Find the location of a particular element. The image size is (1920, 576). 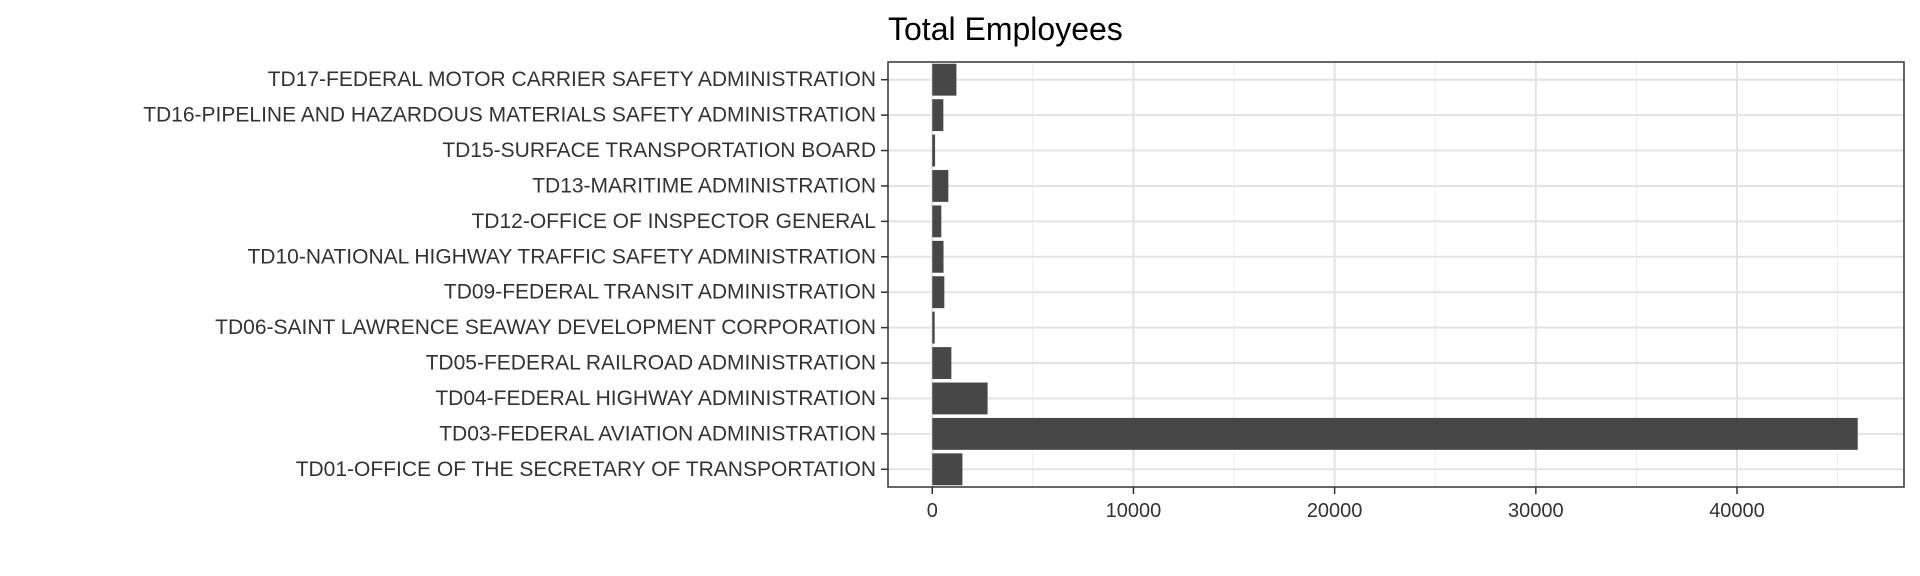

category-label: TD13-MARITIME ADMINISTRATION is located at coordinates (704, 185).